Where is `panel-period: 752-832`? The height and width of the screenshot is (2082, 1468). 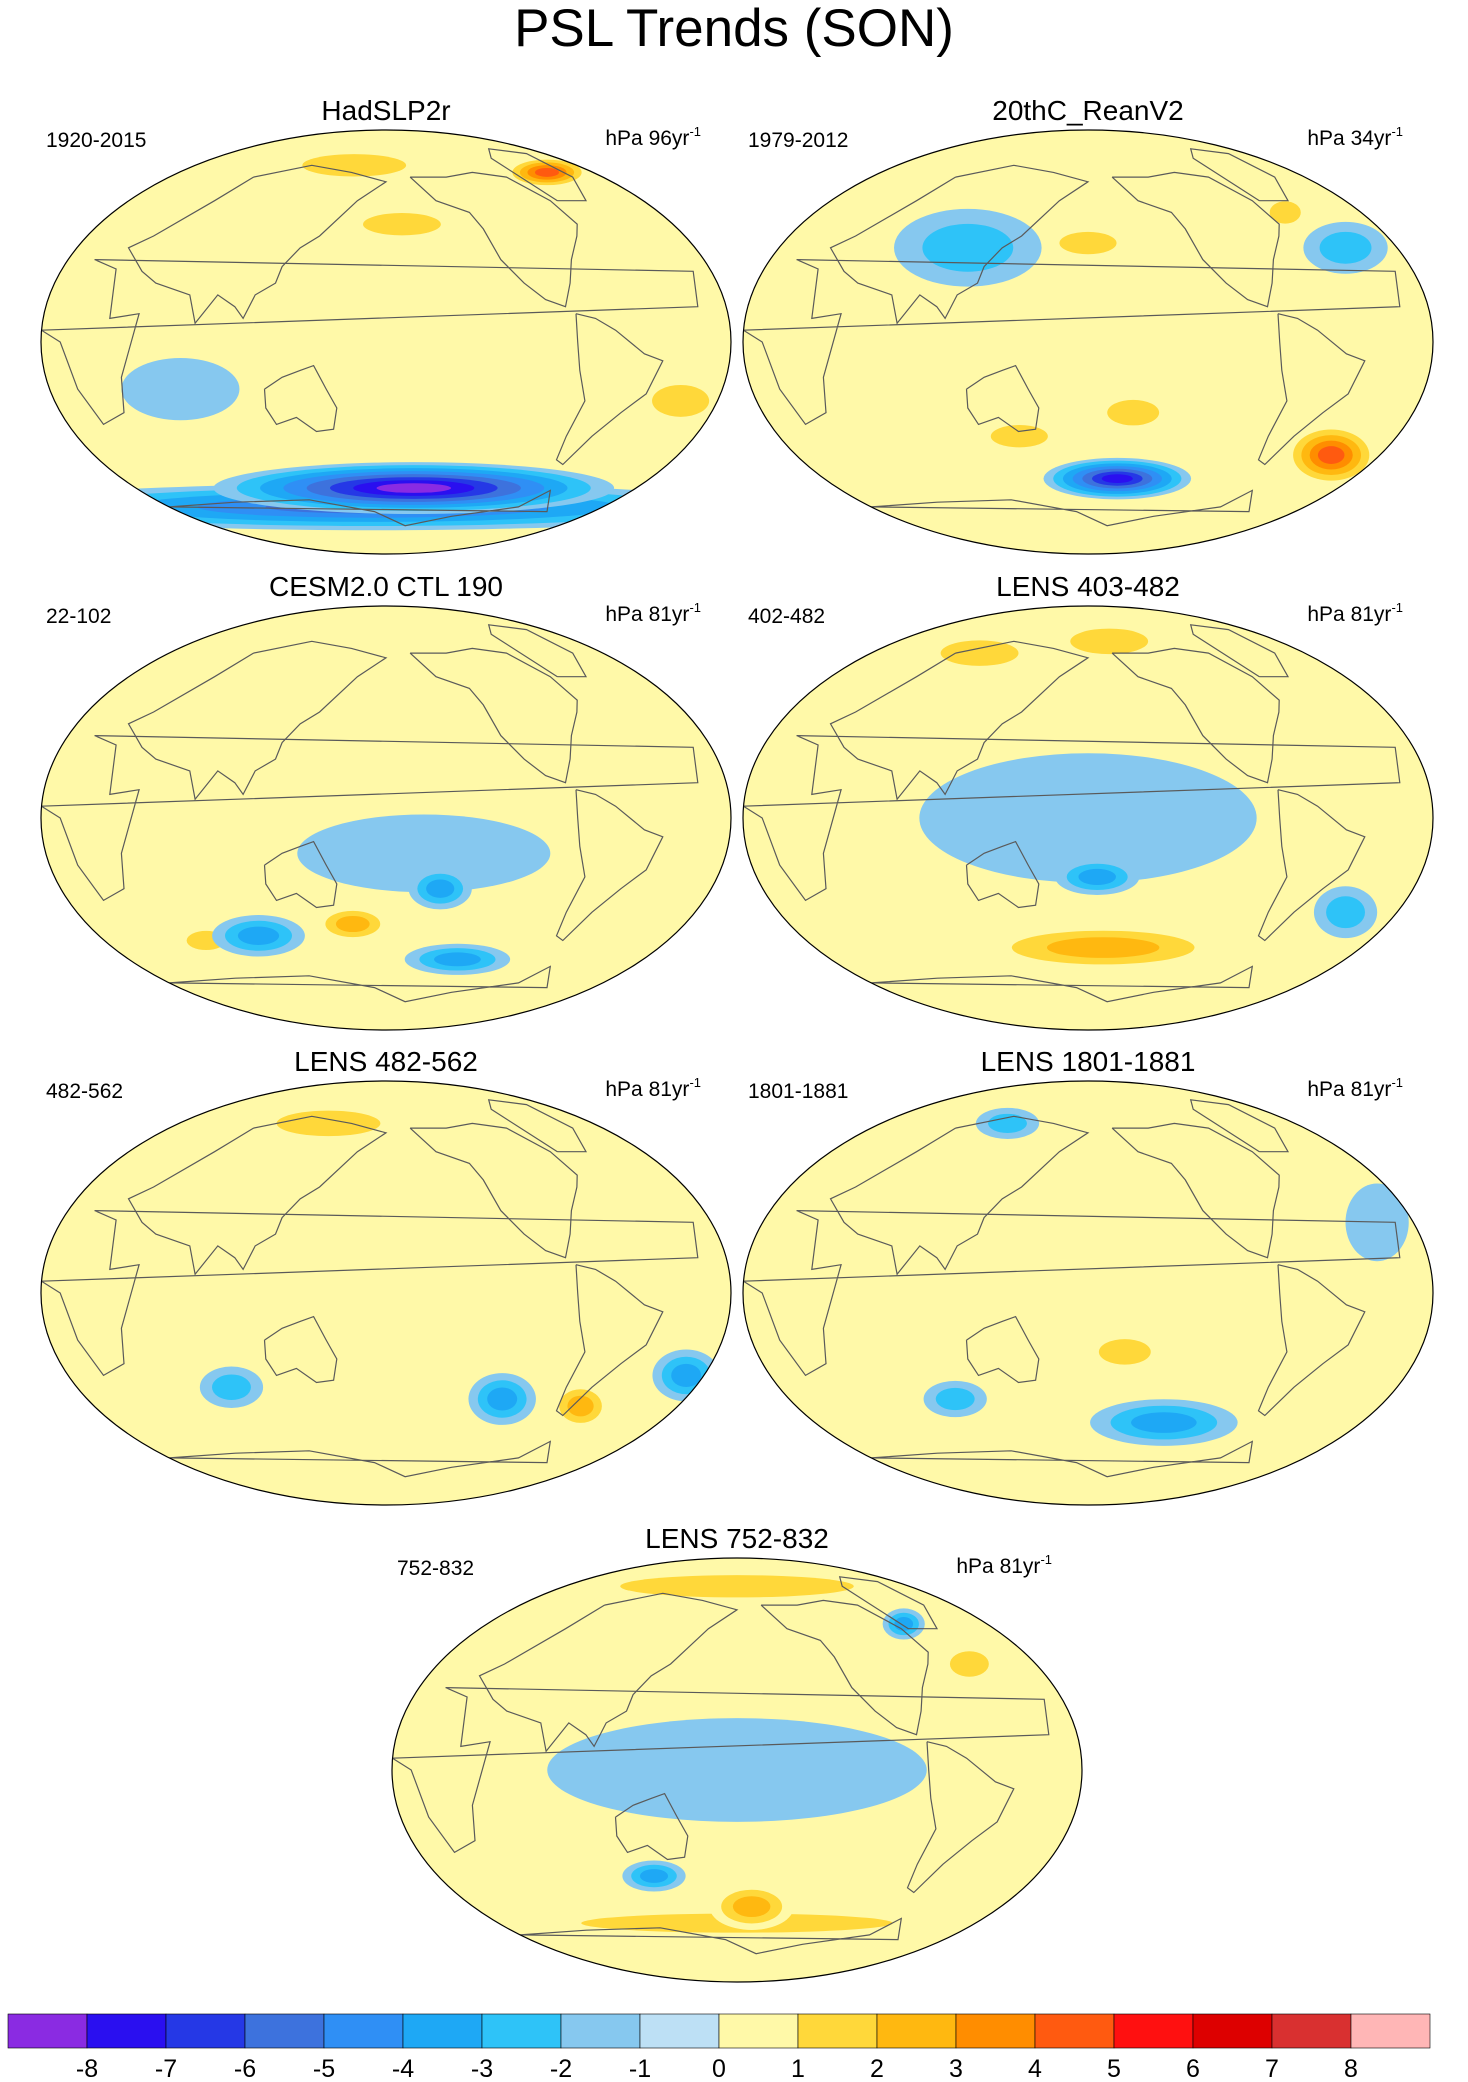 panel-period: 752-832 is located at coordinates (435, 1568).